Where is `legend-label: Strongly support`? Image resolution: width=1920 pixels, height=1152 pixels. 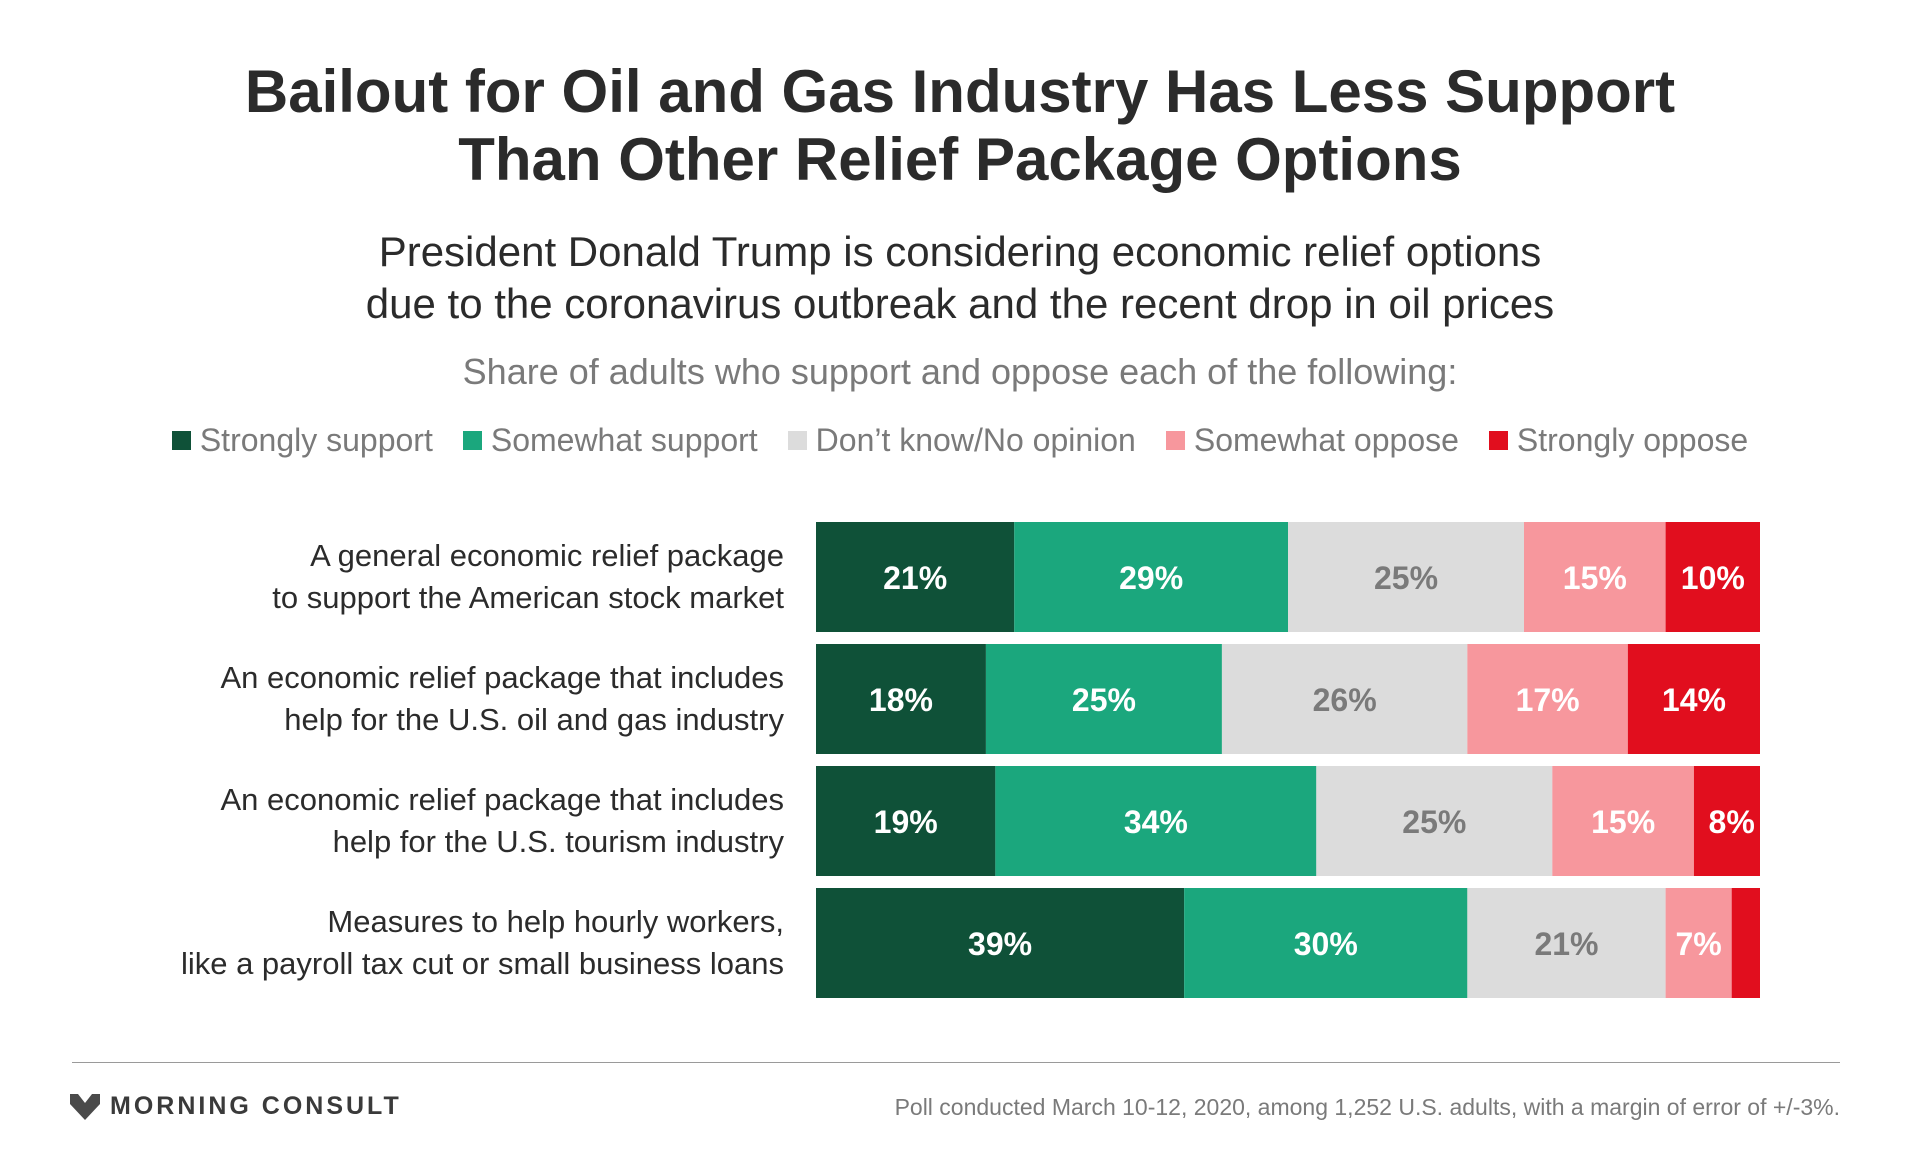
legend-label: Strongly support is located at coordinates (316, 440).